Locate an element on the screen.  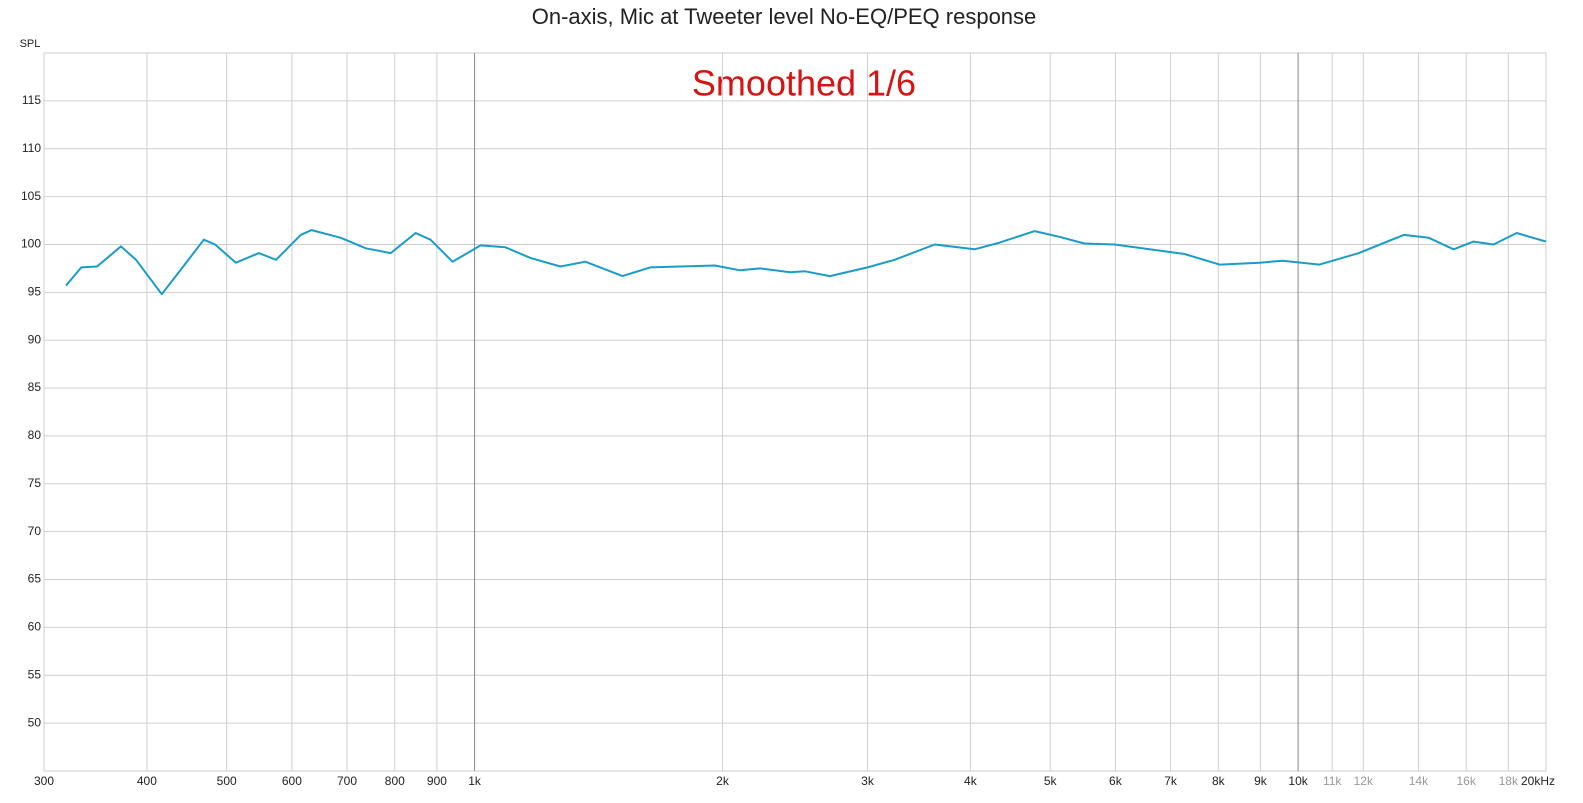
x-tick-label: 3k is located at coordinates (868, 781).